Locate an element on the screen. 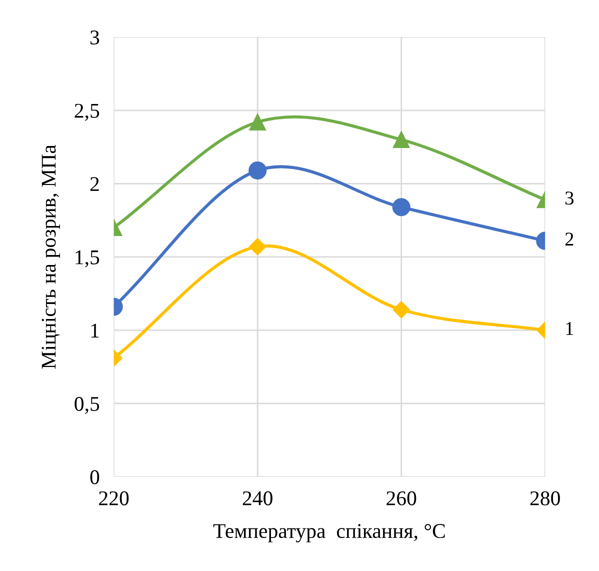 The image size is (599, 571). series-label: 3 is located at coordinates (569, 198).